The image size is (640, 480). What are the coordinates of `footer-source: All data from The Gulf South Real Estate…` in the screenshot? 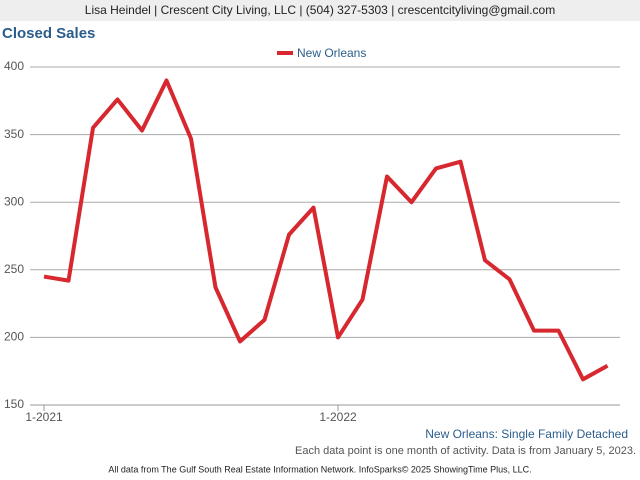 It's located at (319, 469).